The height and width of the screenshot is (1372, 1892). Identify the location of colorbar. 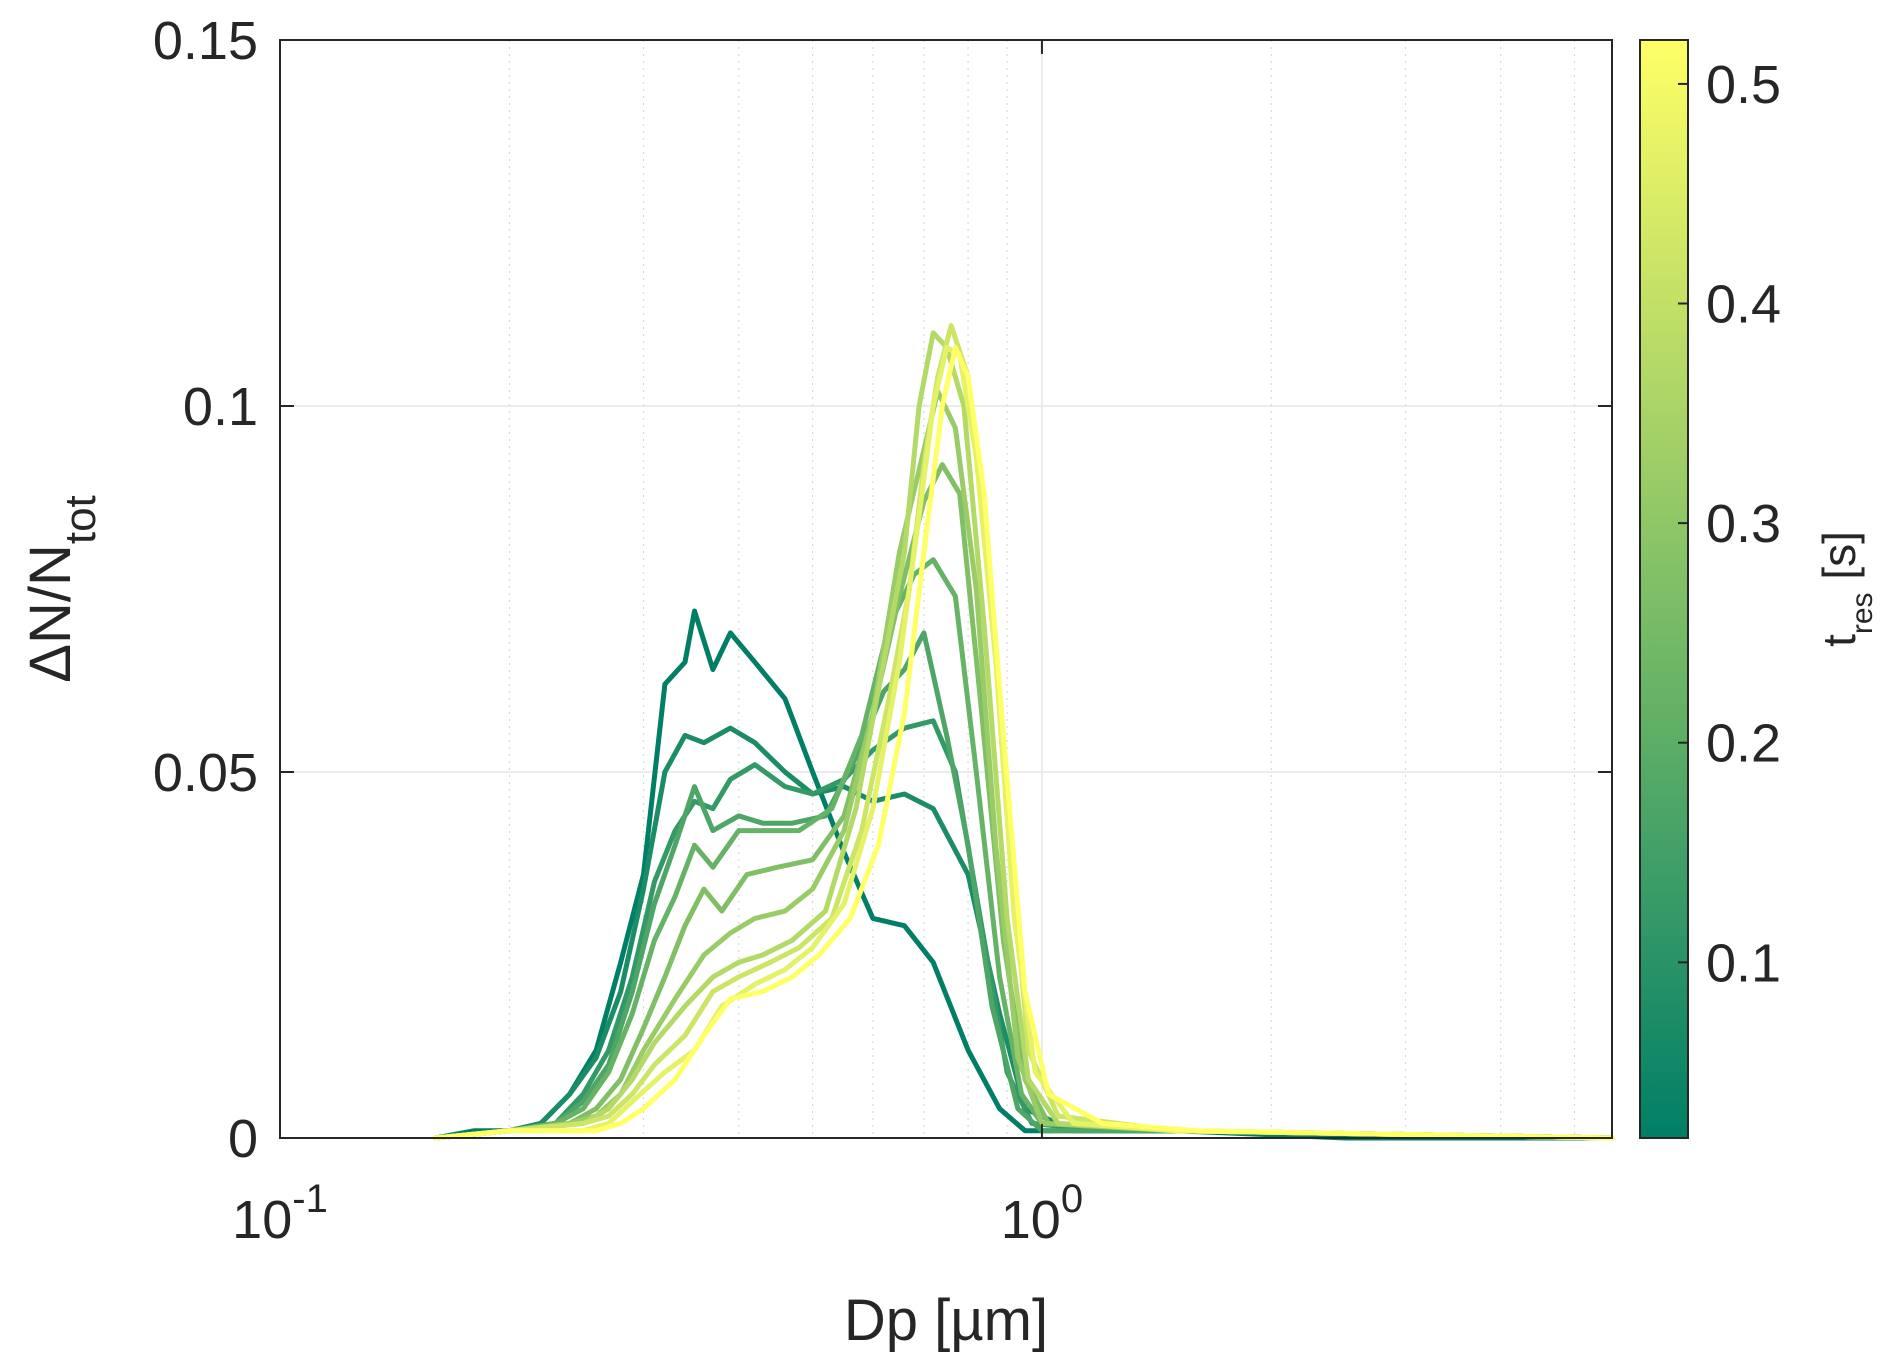
(1664, 589).